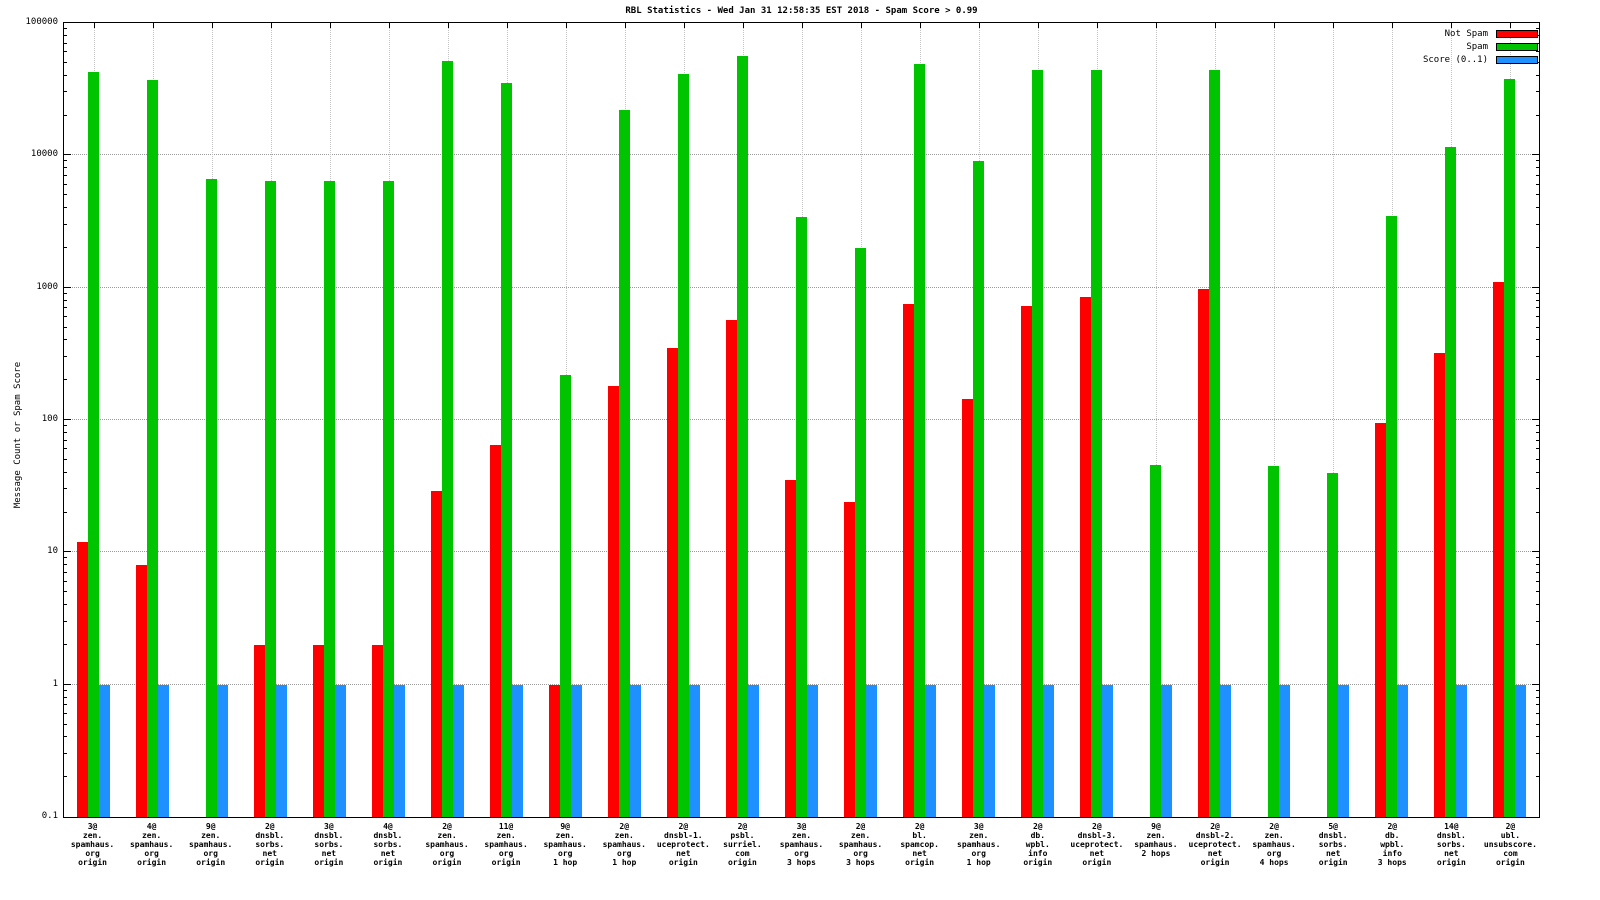  What do you see at coordinates (1392, 844) in the screenshot?
I see `x-tick-label-line: wpbl.` at bounding box center [1392, 844].